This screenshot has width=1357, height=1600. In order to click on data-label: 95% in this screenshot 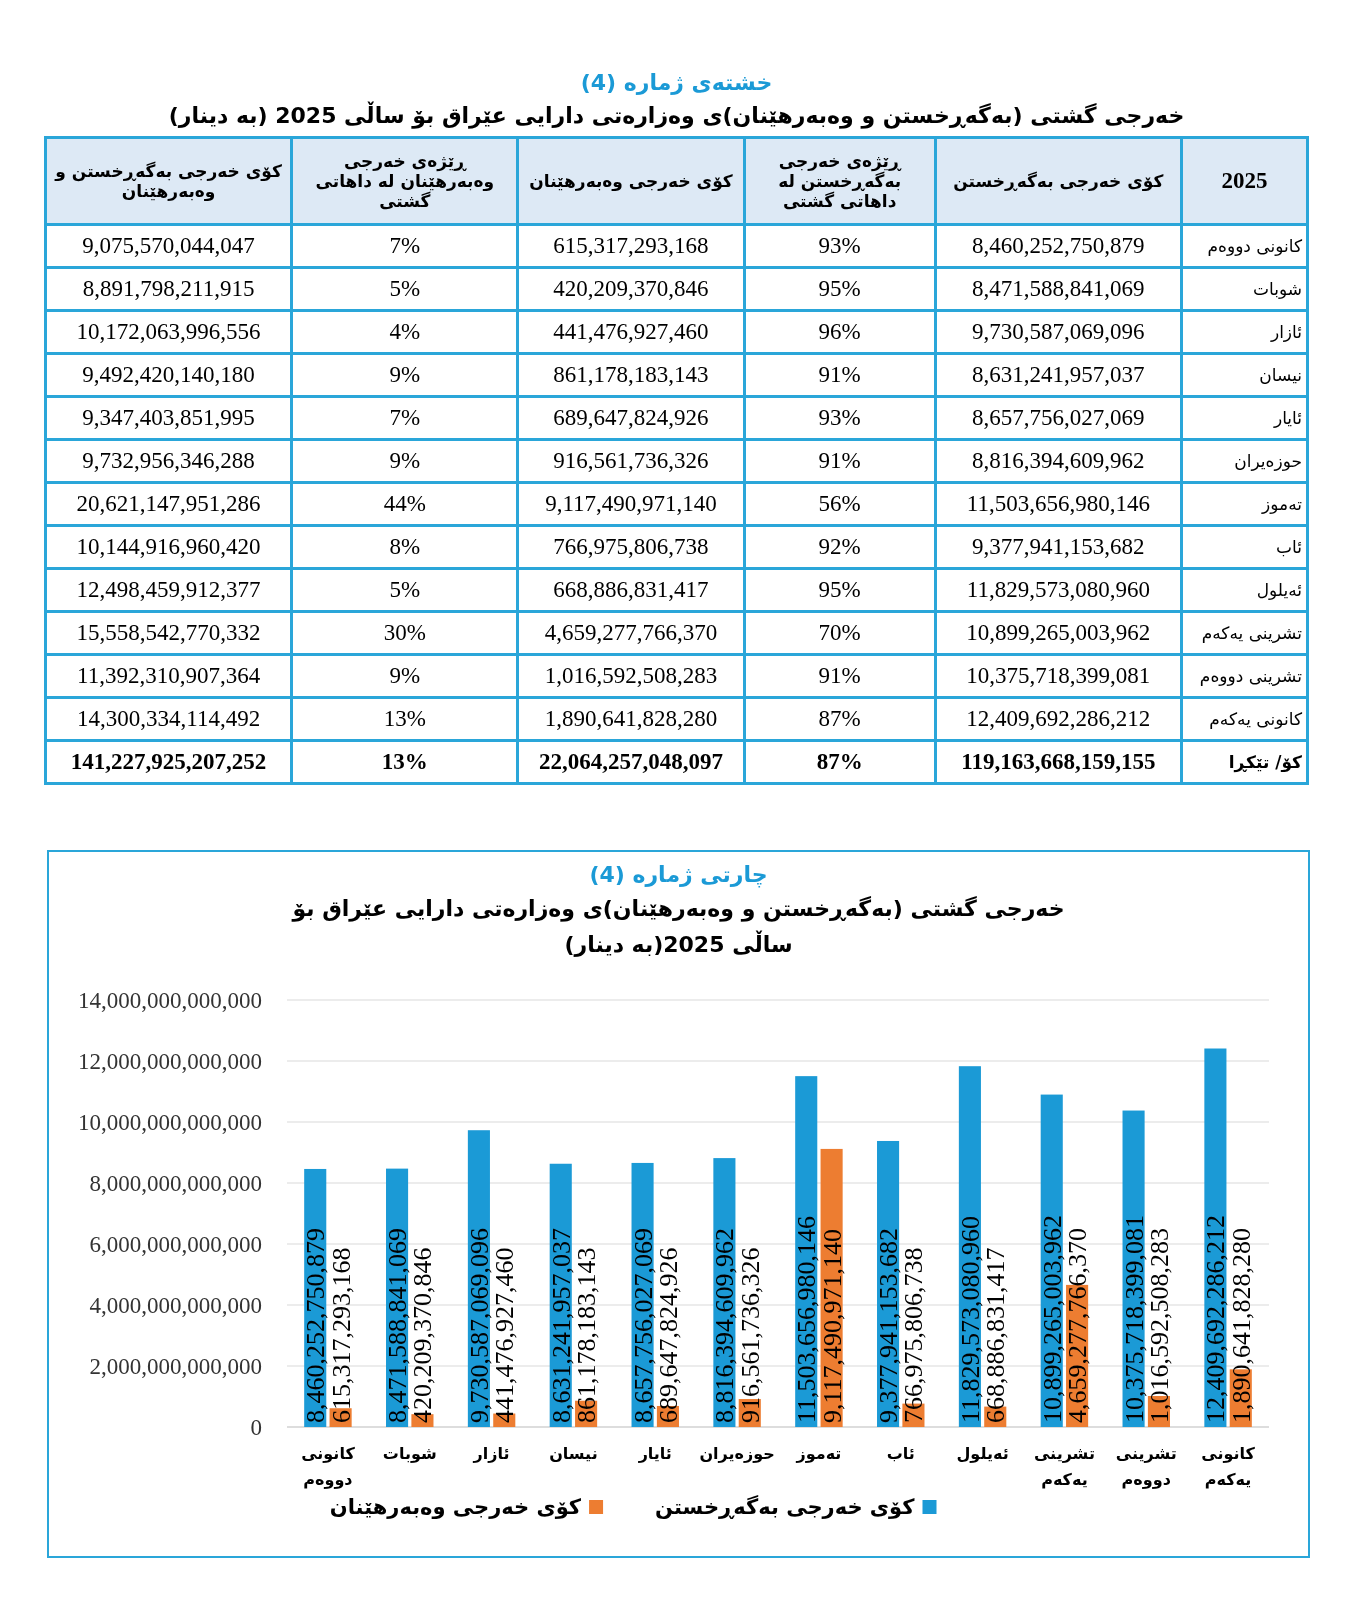, I will do `click(840, 289)`.